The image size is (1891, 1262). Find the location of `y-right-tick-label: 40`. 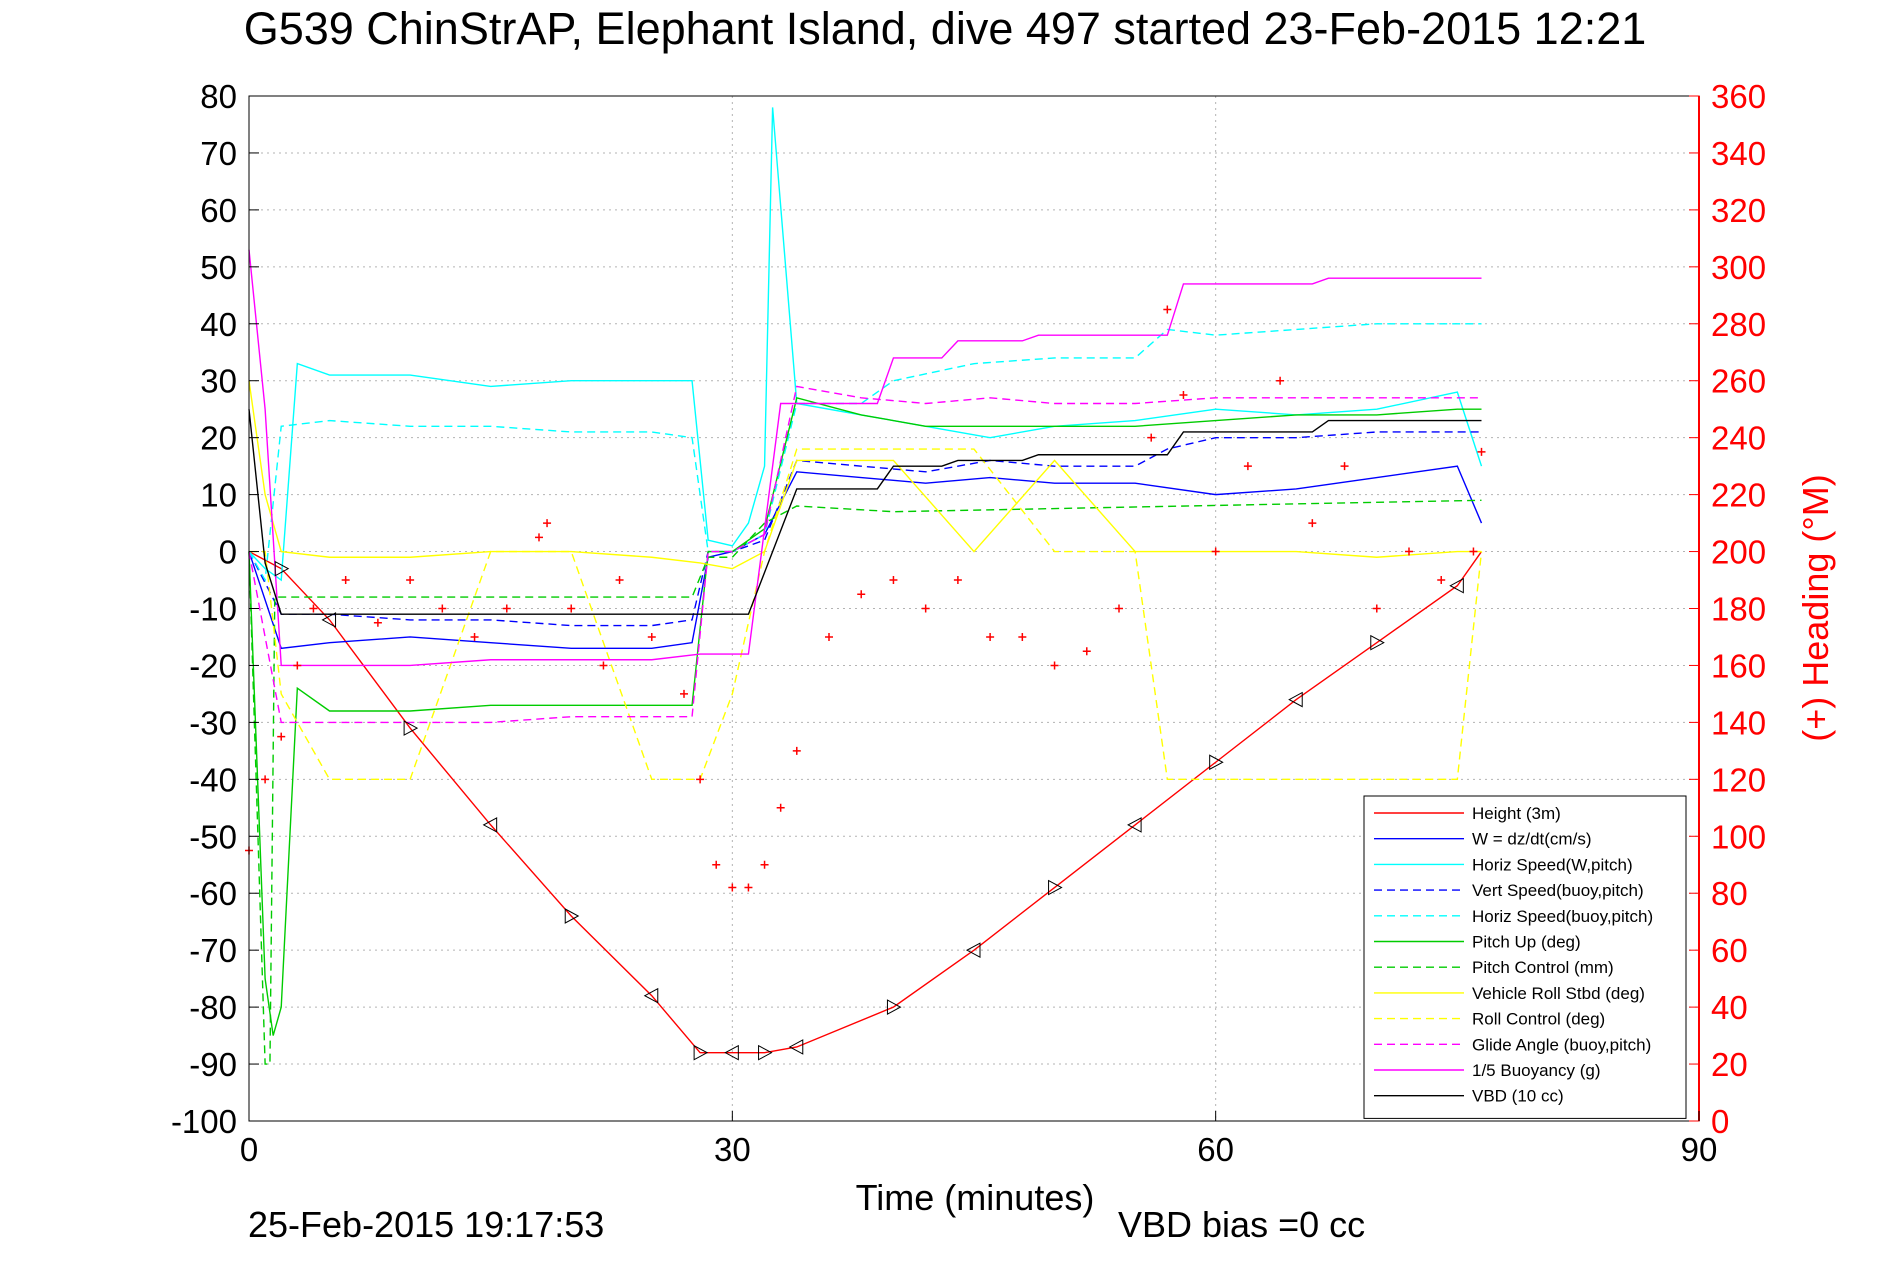

y-right-tick-label: 40 is located at coordinates (1729, 1007).